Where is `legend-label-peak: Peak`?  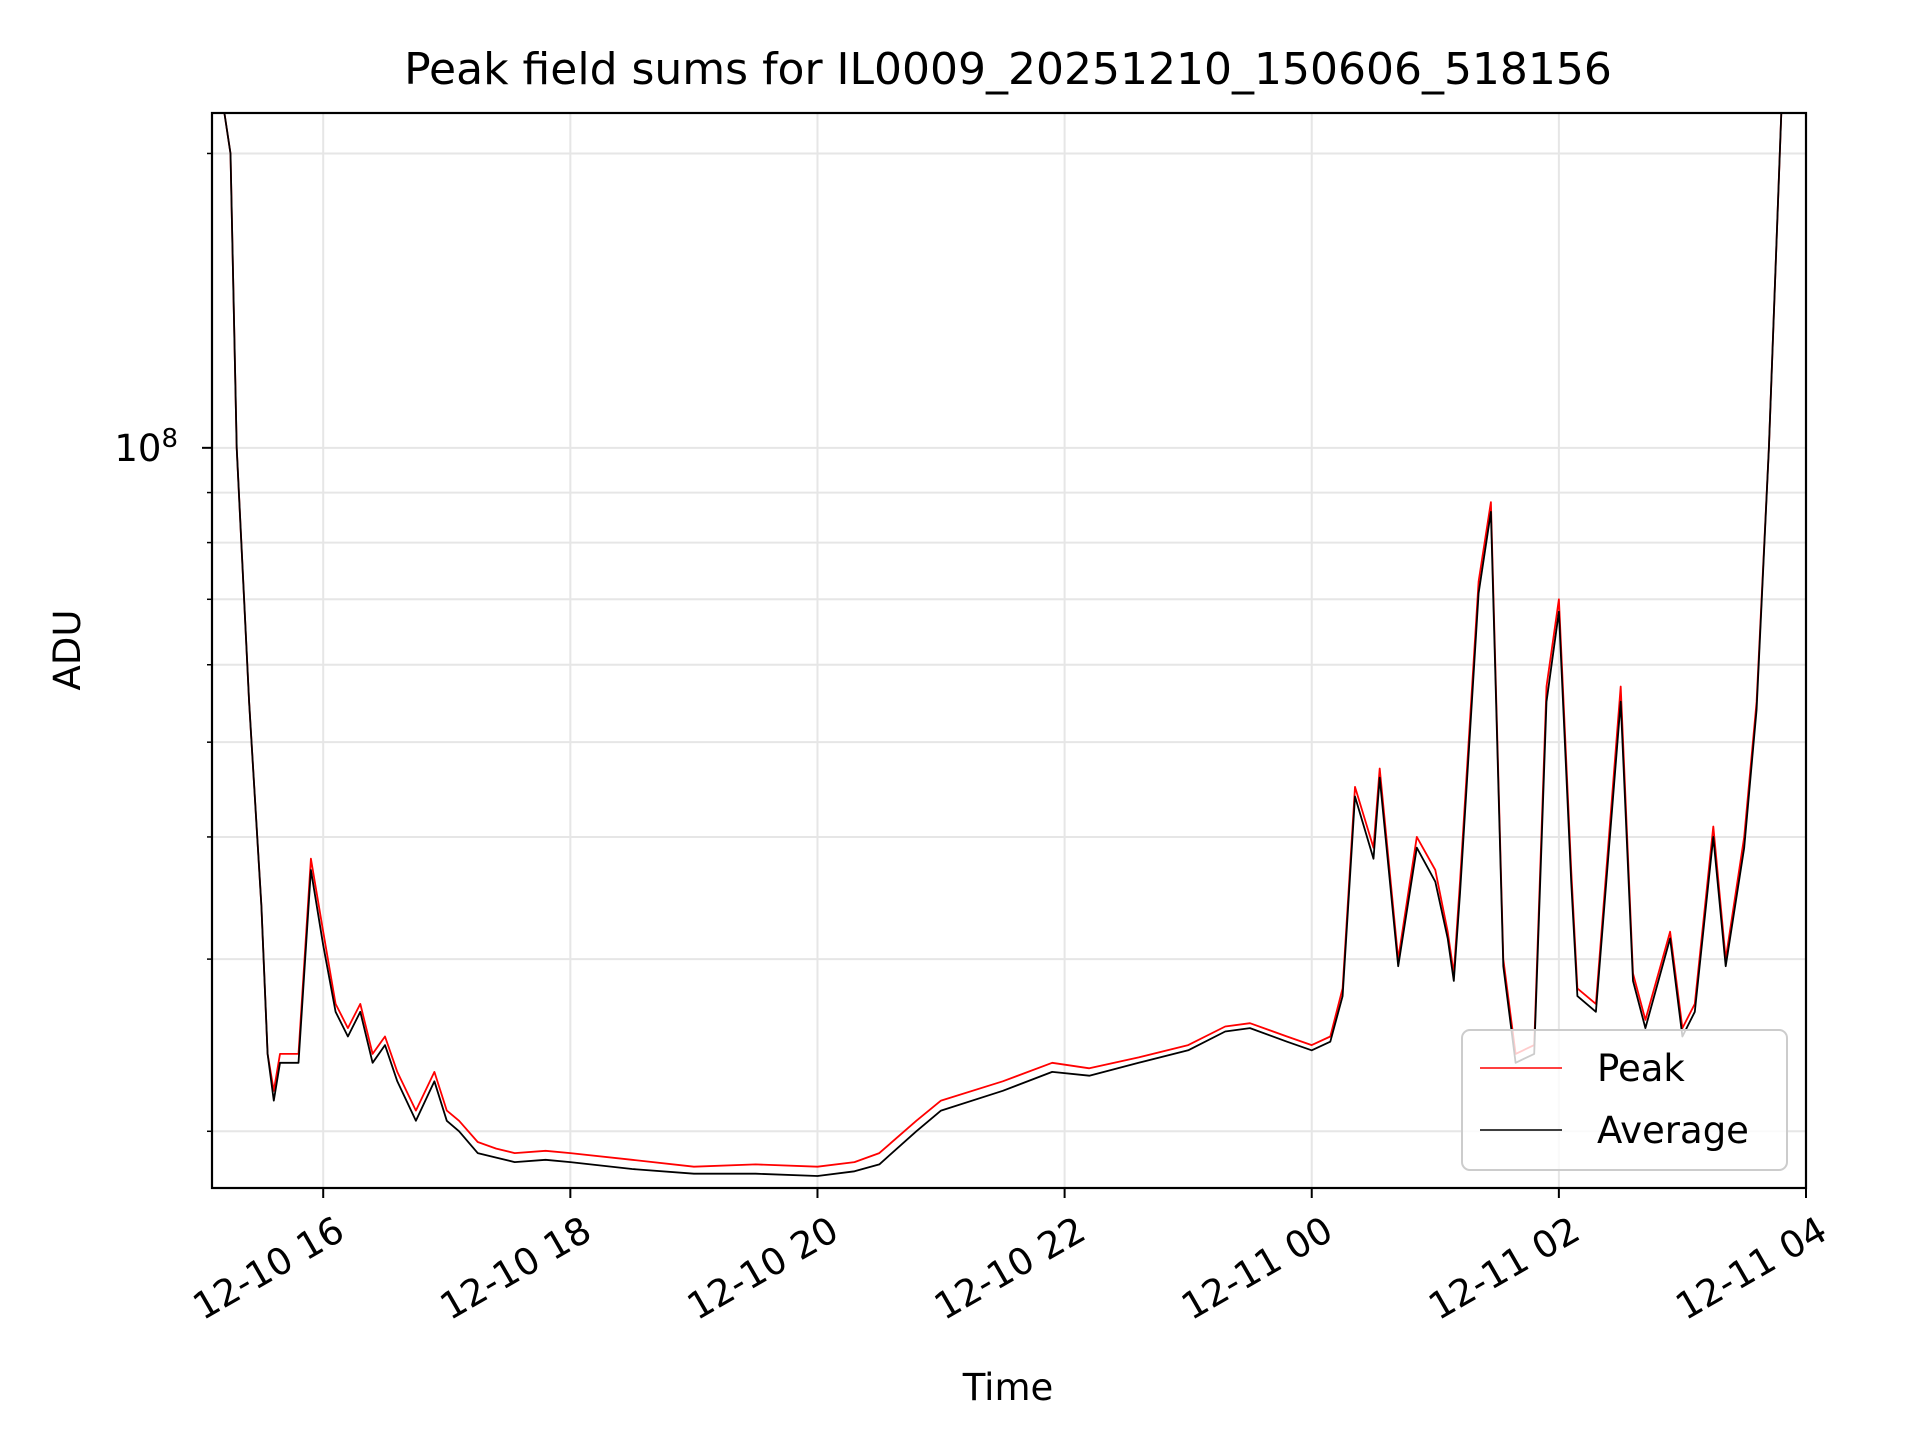
legend-label-peak: Peak is located at coordinates (1641, 1068).